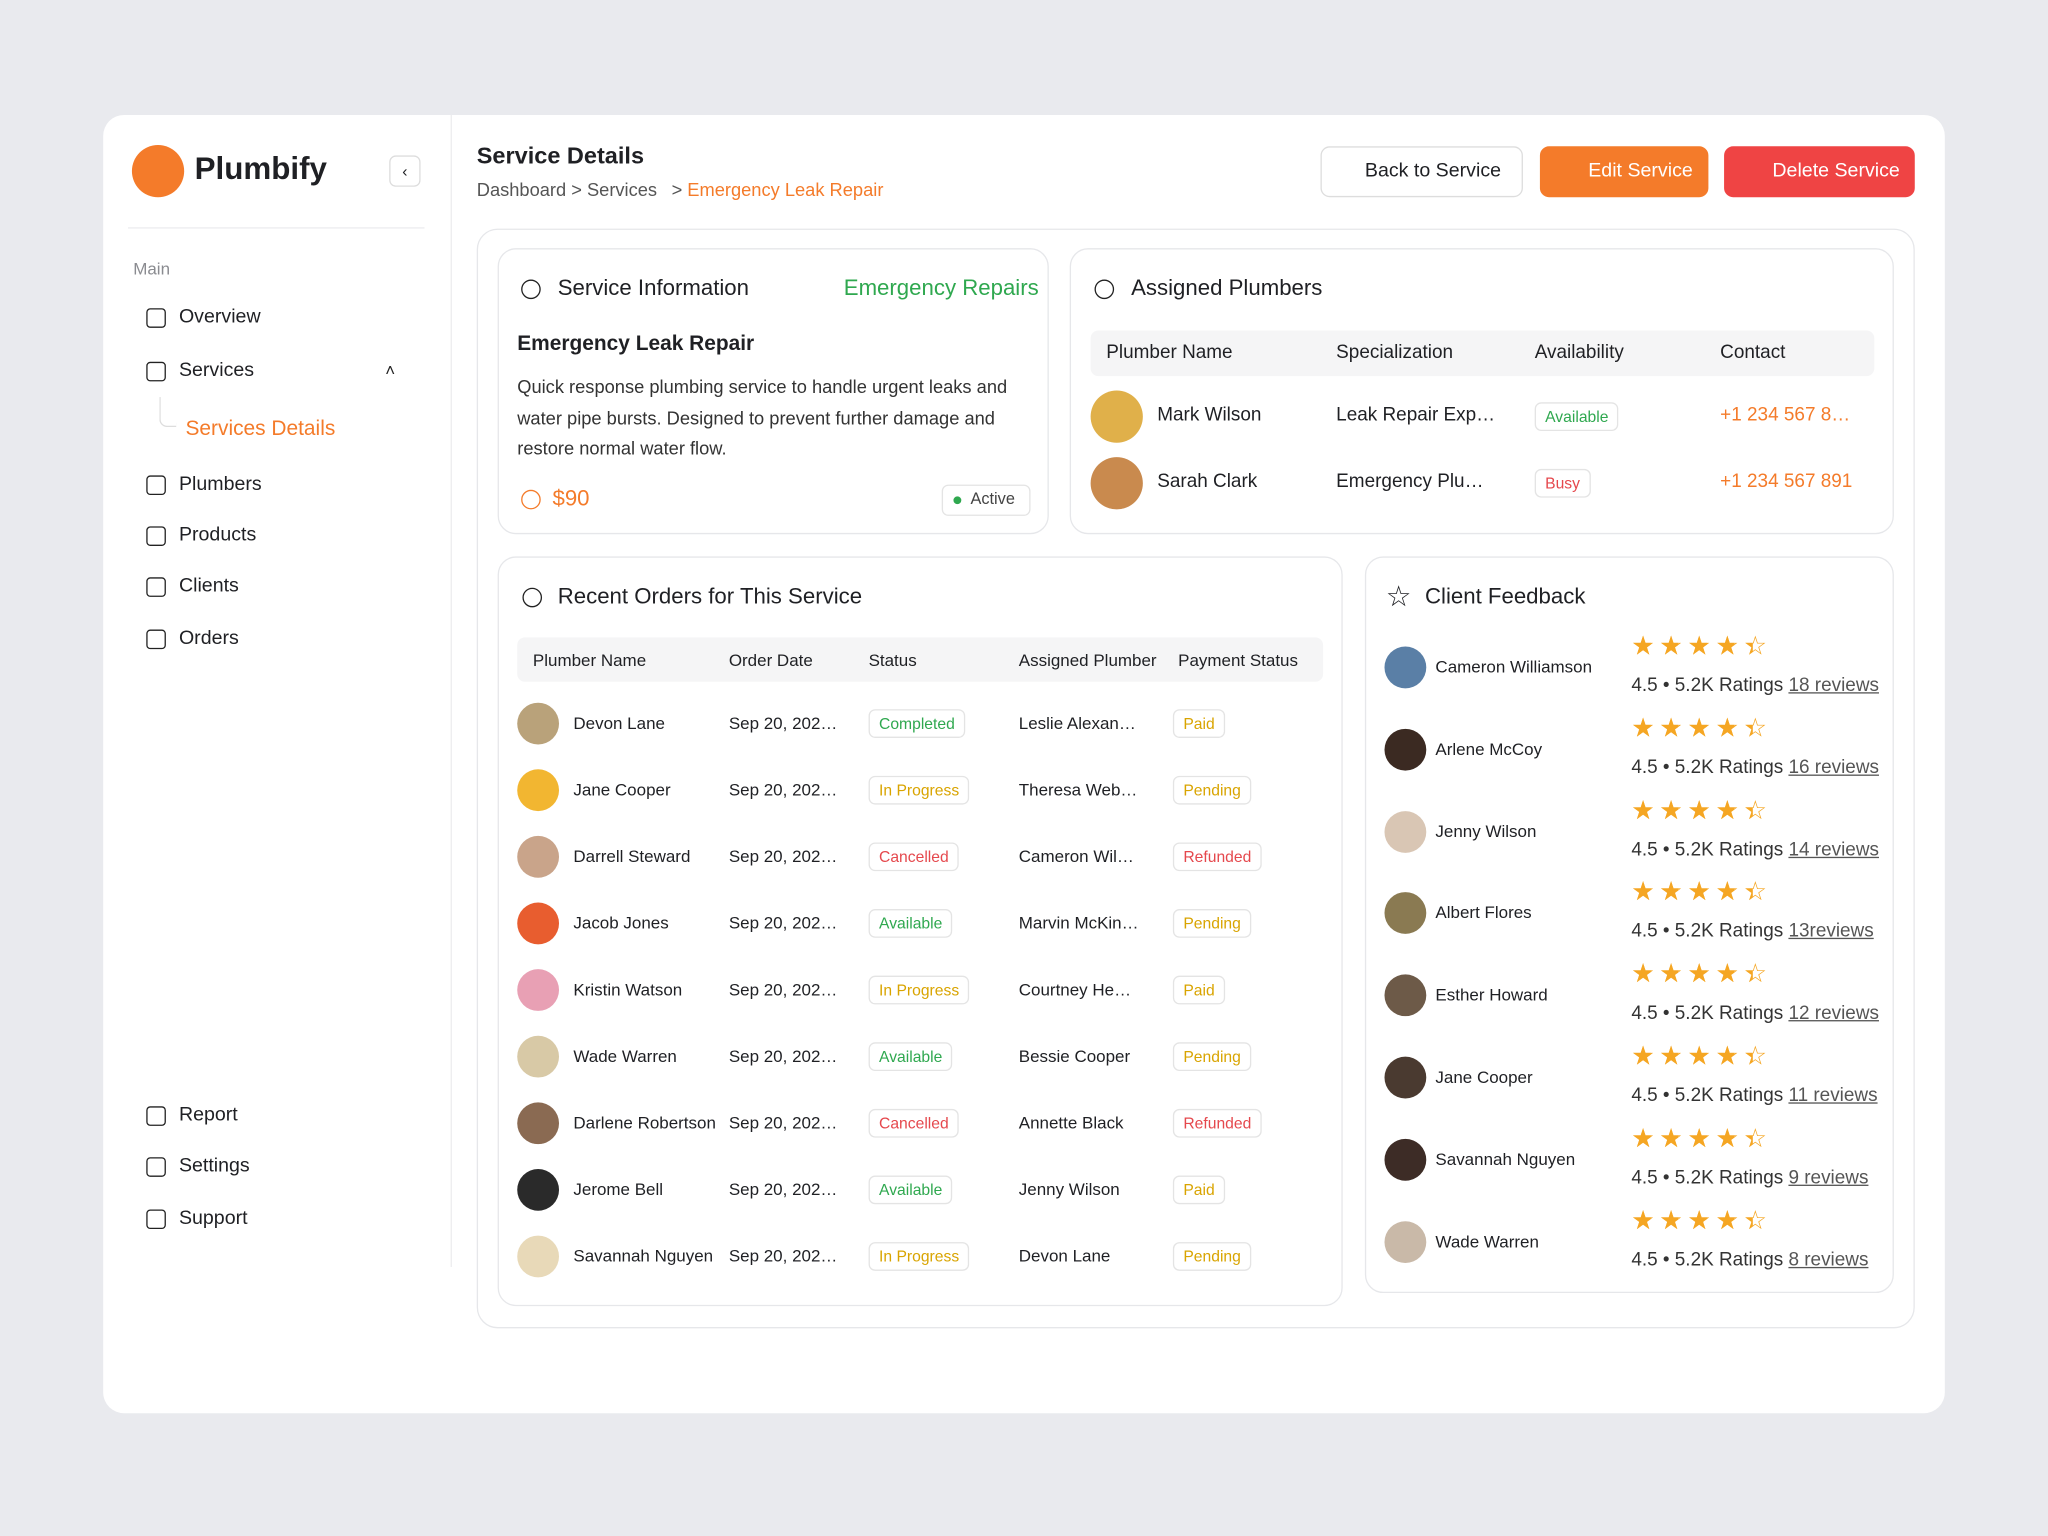 This screenshot has width=2048, height=1536. Describe the element at coordinates (1433, 170) in the screenshot. I see `button-label: Back to Service` at that location.